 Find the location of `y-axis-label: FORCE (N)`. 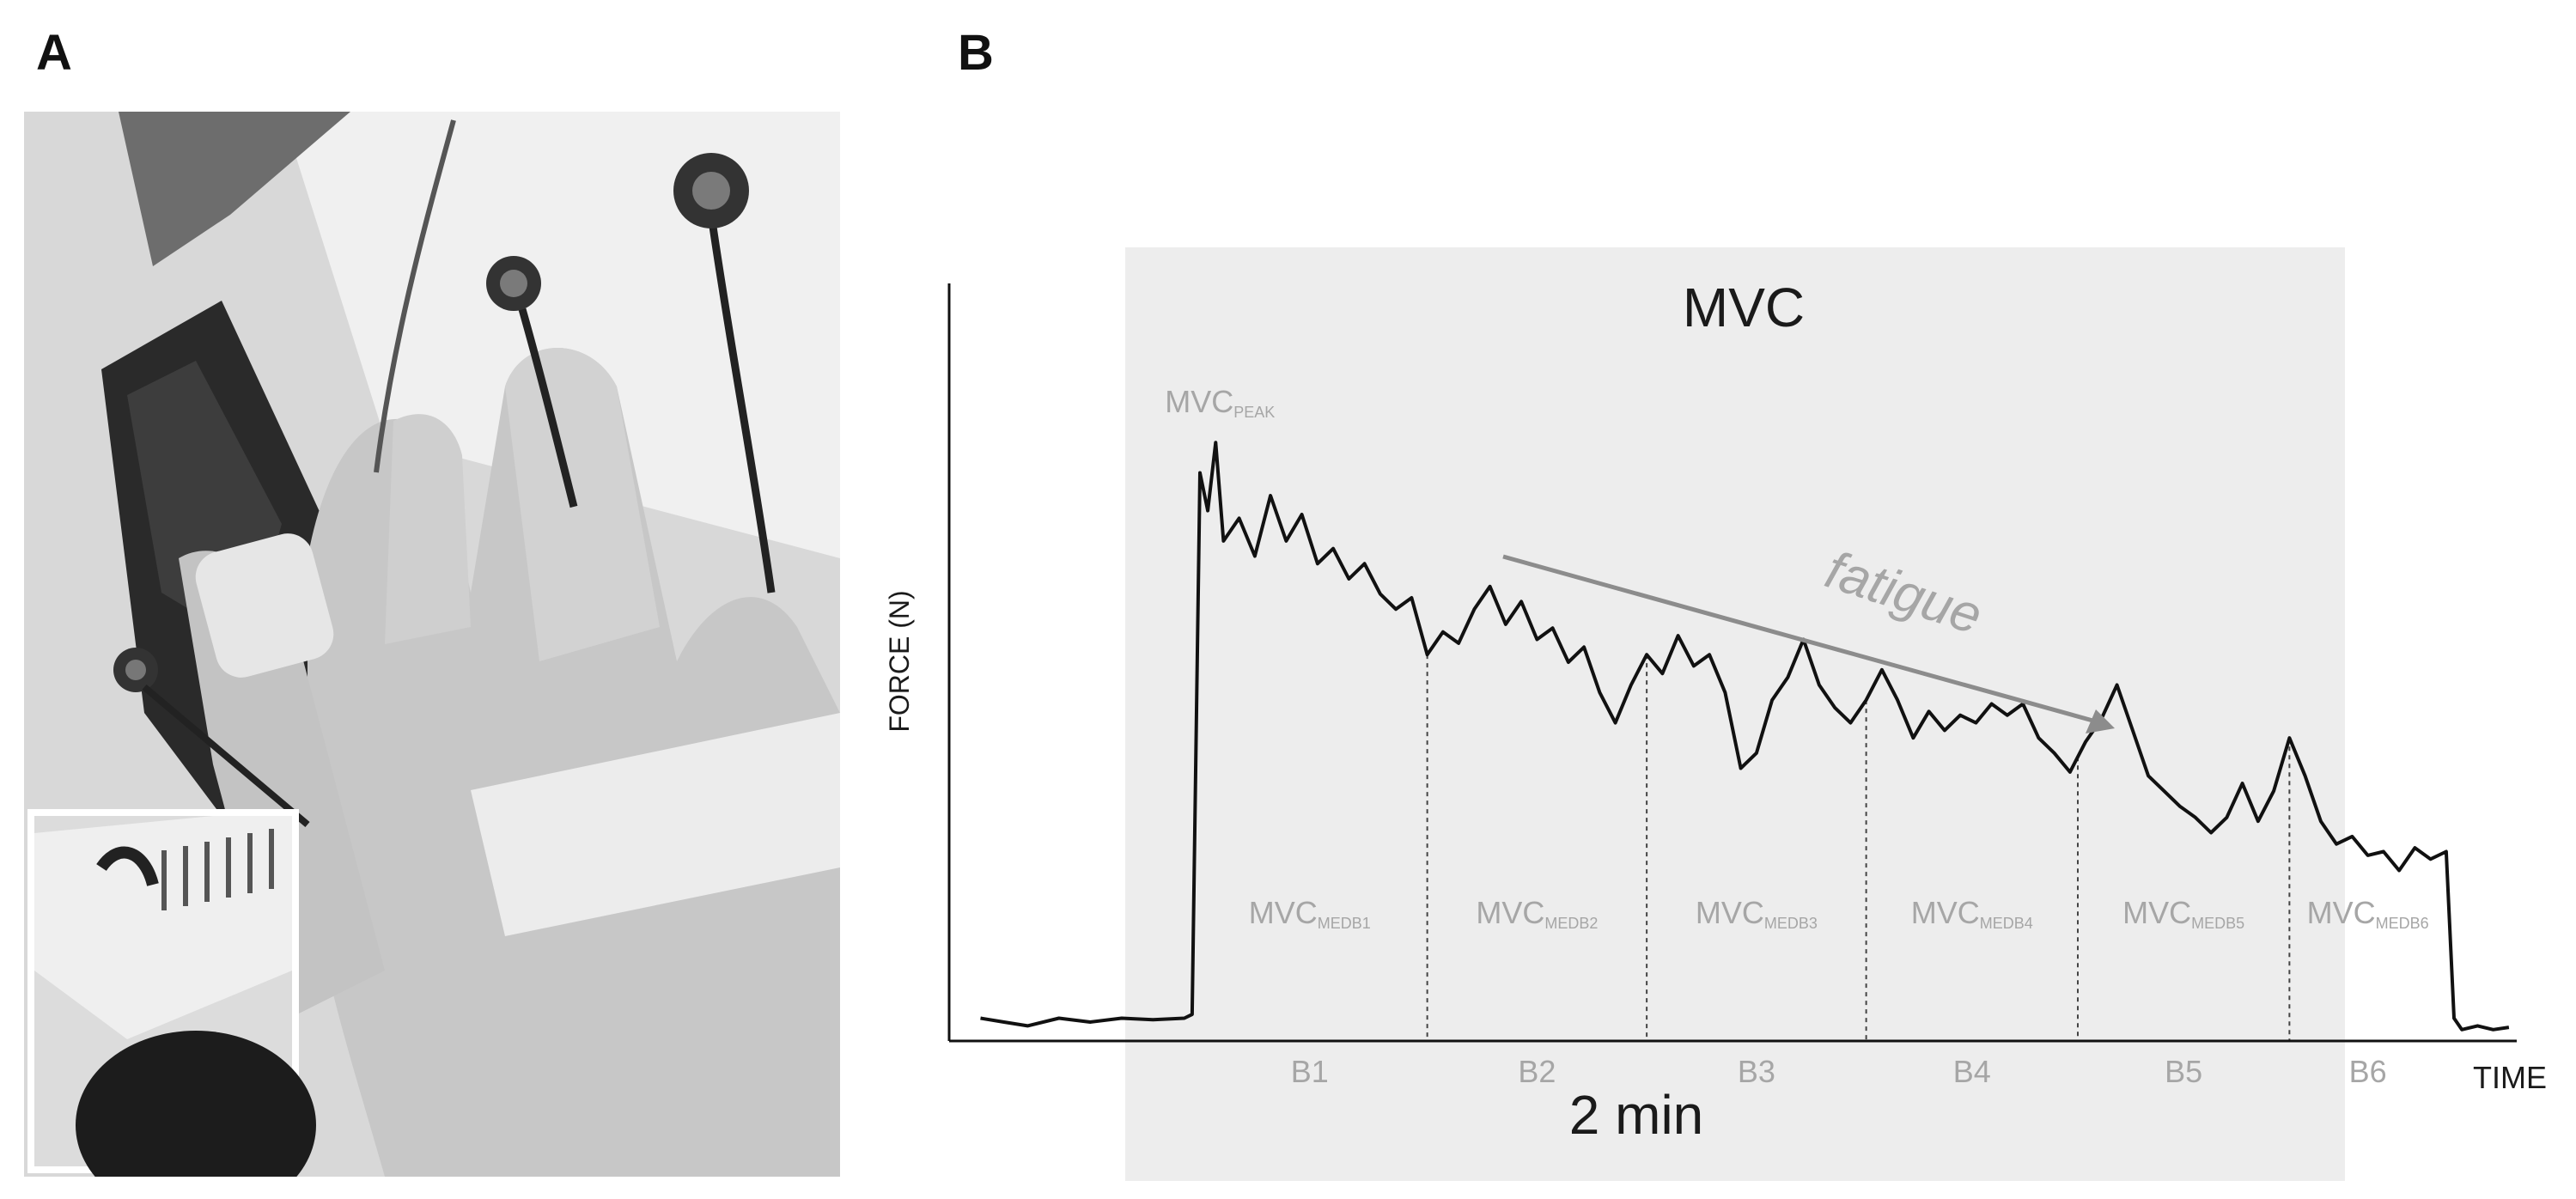

y-axis-label: FORCE (N) is located at coordinates (899, 661).